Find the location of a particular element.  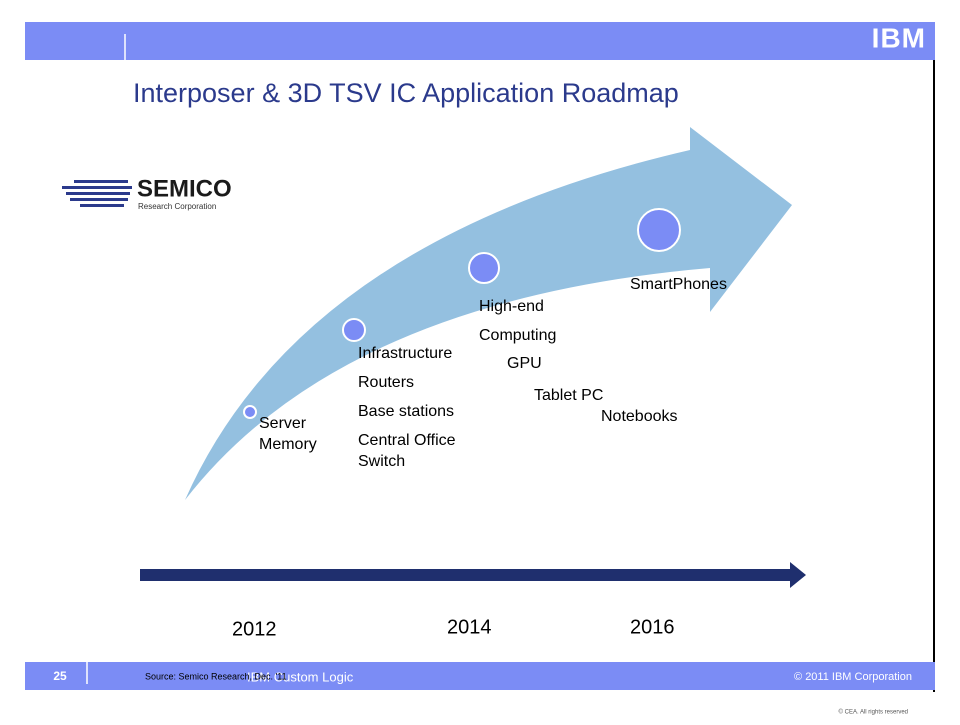

year-label: 2014 is located at coordinates (469, 627).